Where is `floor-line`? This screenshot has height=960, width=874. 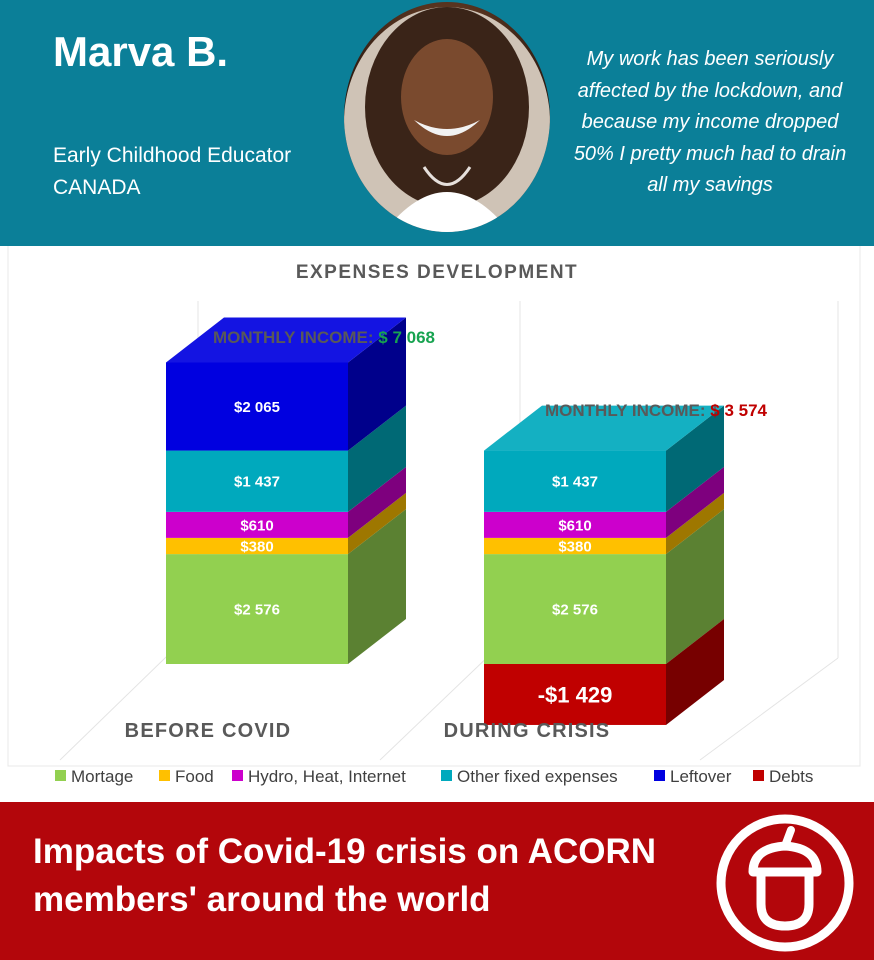
floor-line is located at coordinates (769, 709).